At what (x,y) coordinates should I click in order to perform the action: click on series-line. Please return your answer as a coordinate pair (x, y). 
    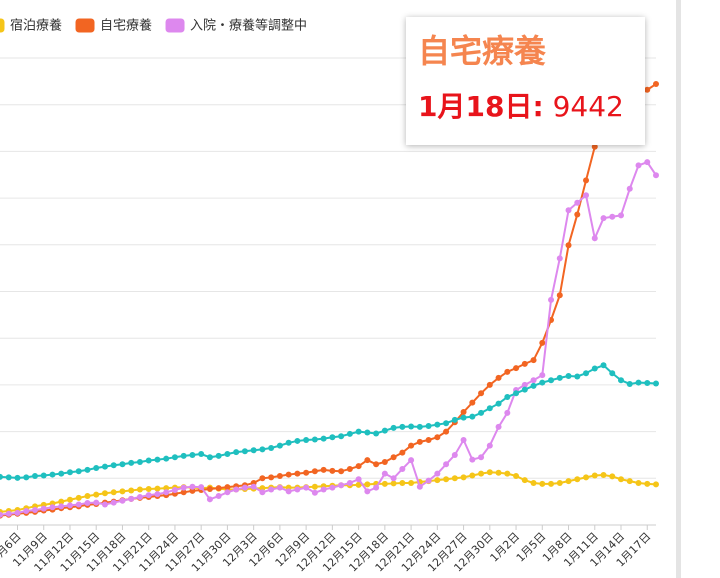
    Looking at the image, I should click on (328, 492).